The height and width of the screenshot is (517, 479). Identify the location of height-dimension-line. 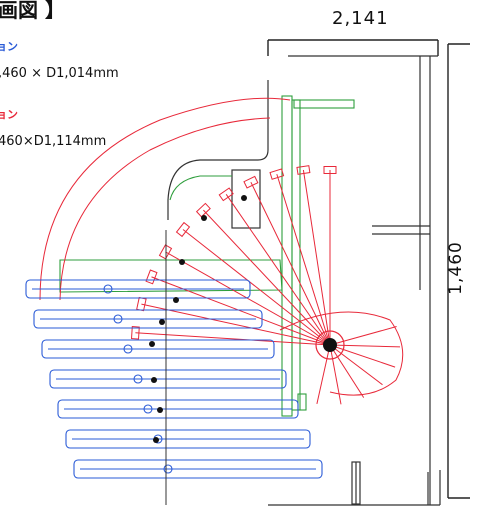
(458, 271).